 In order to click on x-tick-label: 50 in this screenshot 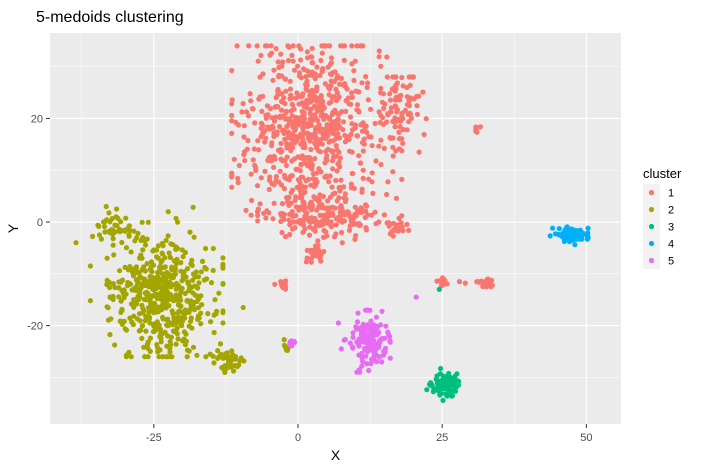, I will do `click(586, 438)`.